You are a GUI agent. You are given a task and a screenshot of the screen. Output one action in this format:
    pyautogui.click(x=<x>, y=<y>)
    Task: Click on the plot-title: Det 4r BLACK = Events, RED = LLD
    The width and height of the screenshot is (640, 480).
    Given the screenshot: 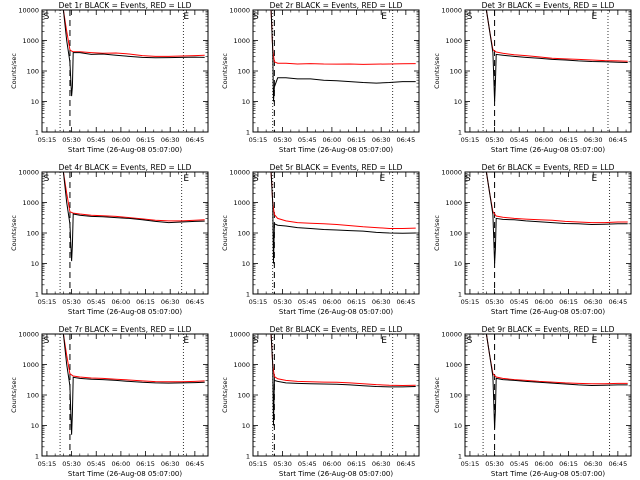 What is the action you would take?
    pyautogui.click(x=125, y=167)
    